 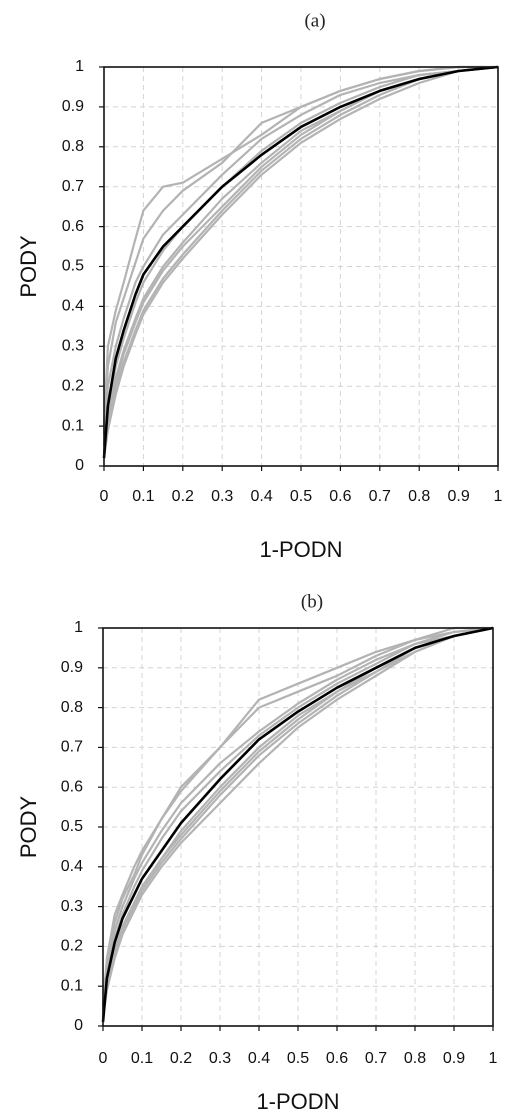 What do you see at coordinates (312, 601) in the screenshot?
I see `panel-title: (b)` at bounding box center [312, 601].